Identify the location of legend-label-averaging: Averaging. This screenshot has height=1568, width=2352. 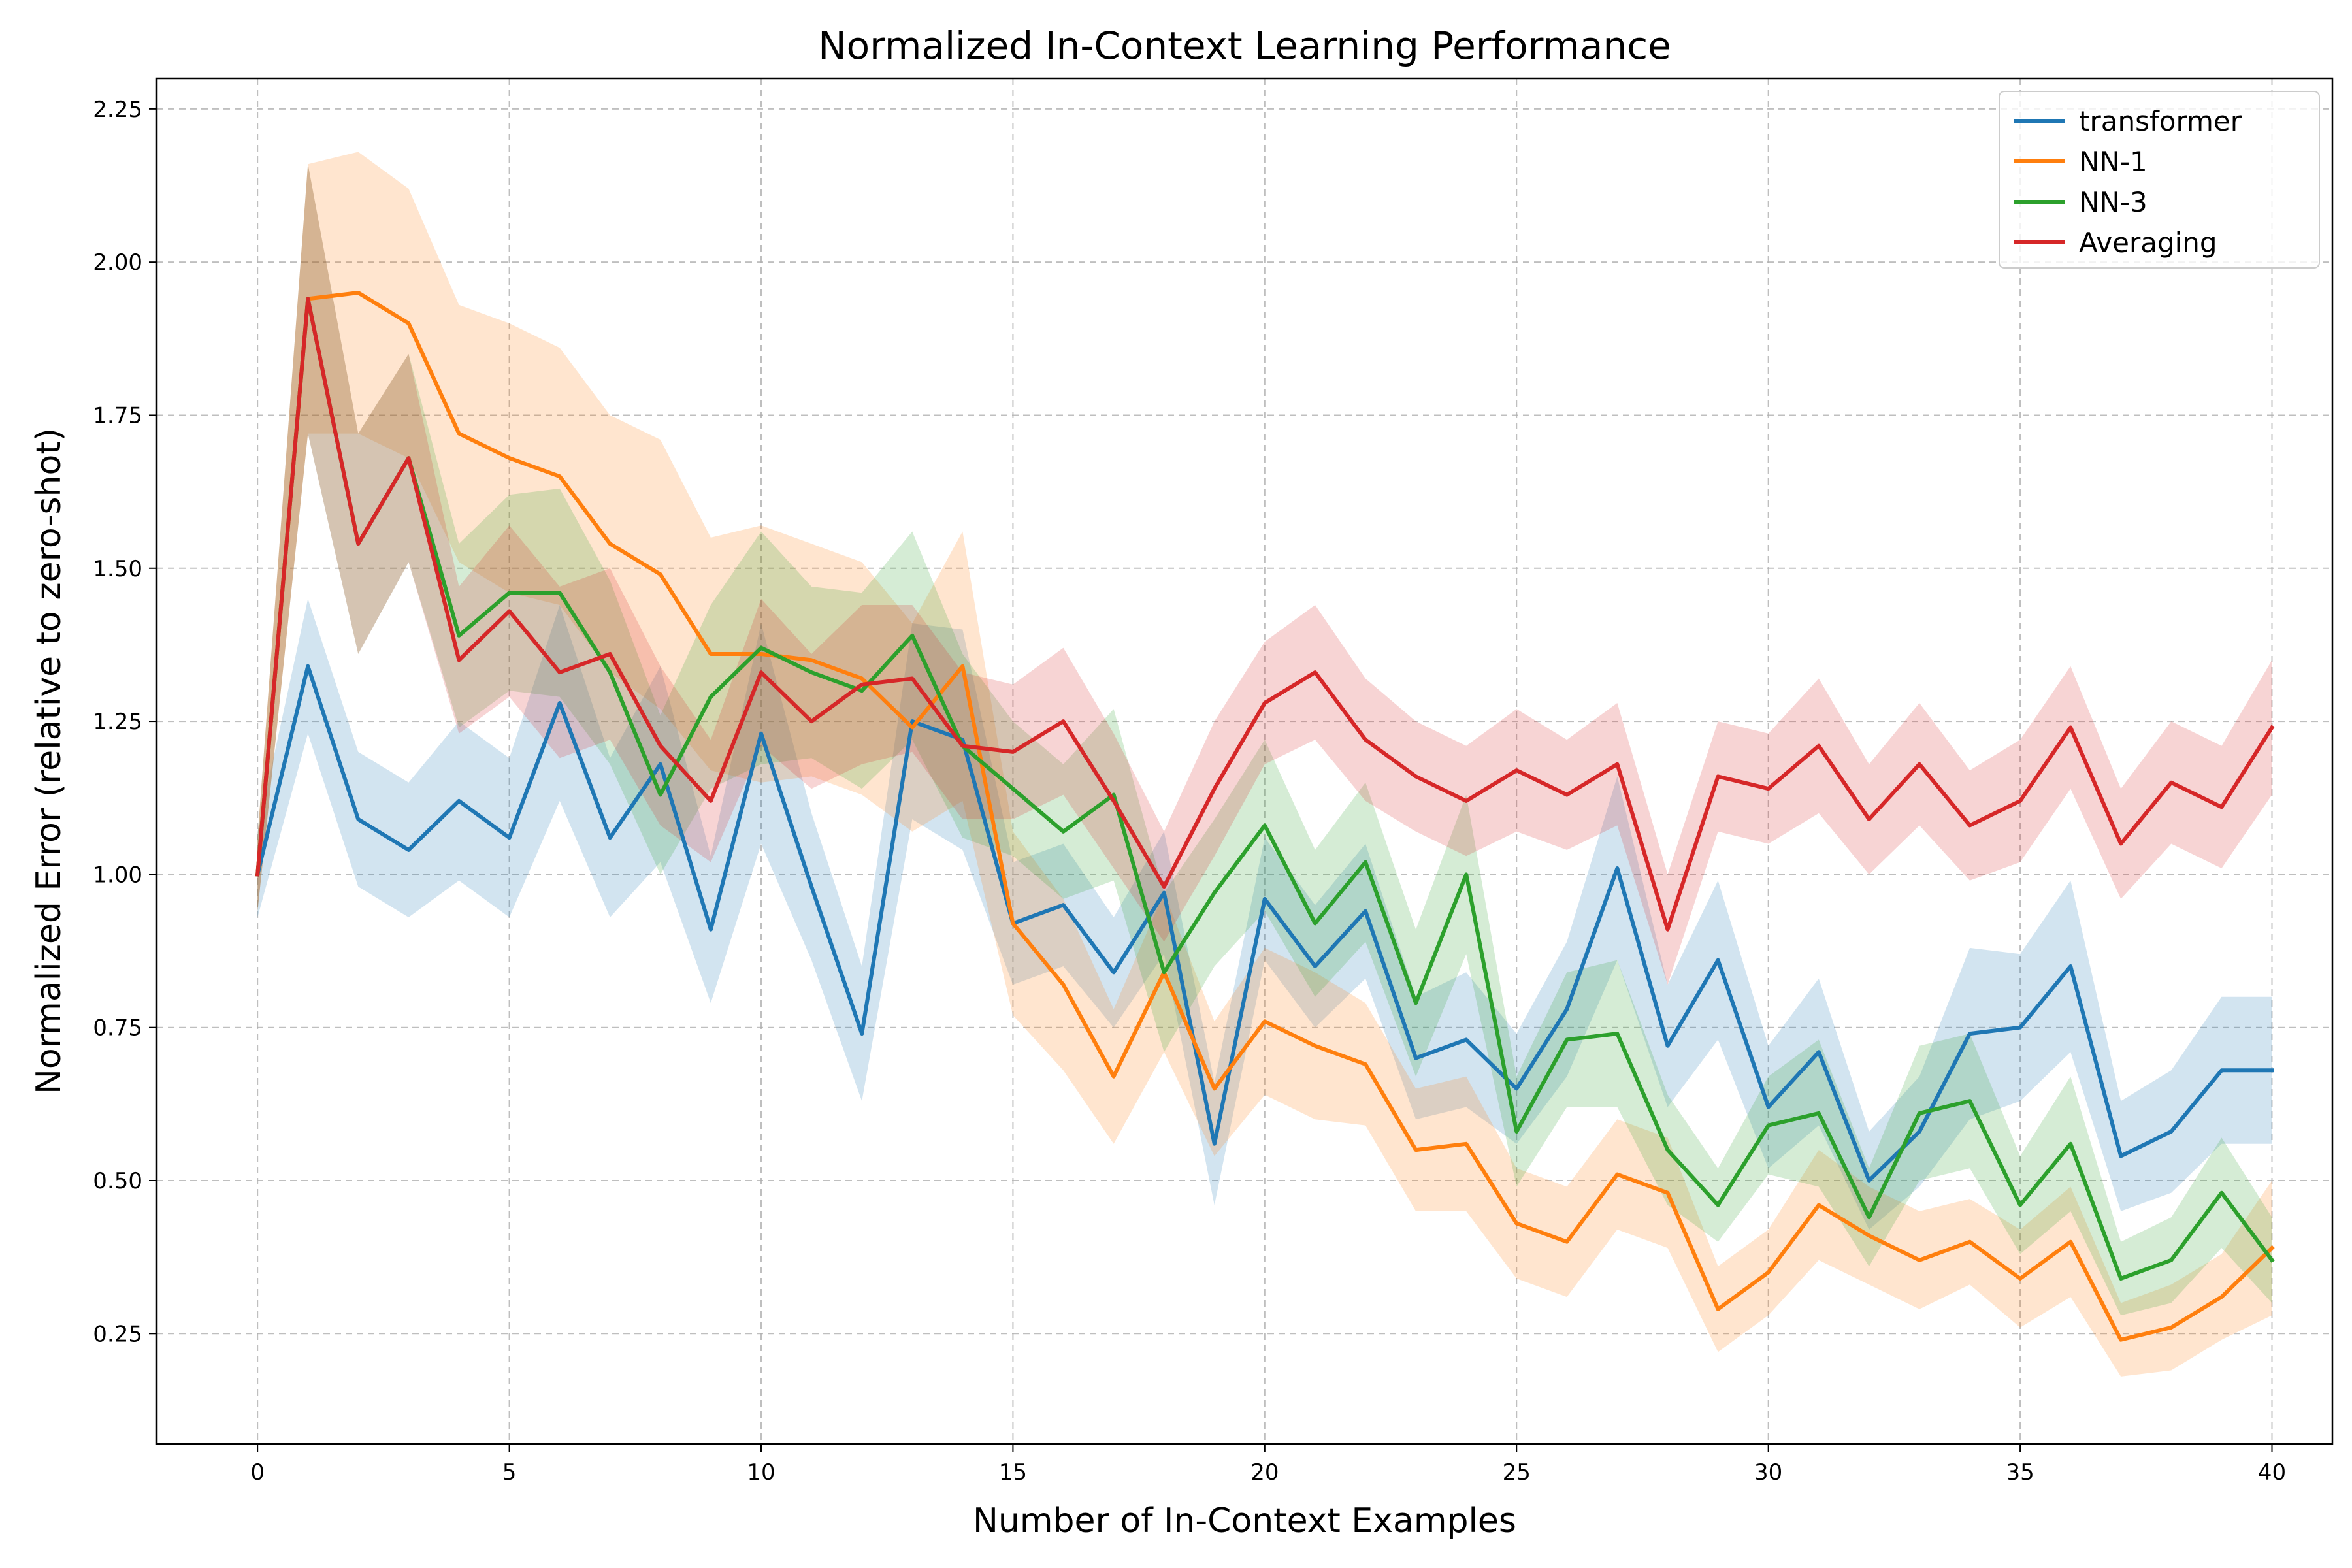
(2148, 243).